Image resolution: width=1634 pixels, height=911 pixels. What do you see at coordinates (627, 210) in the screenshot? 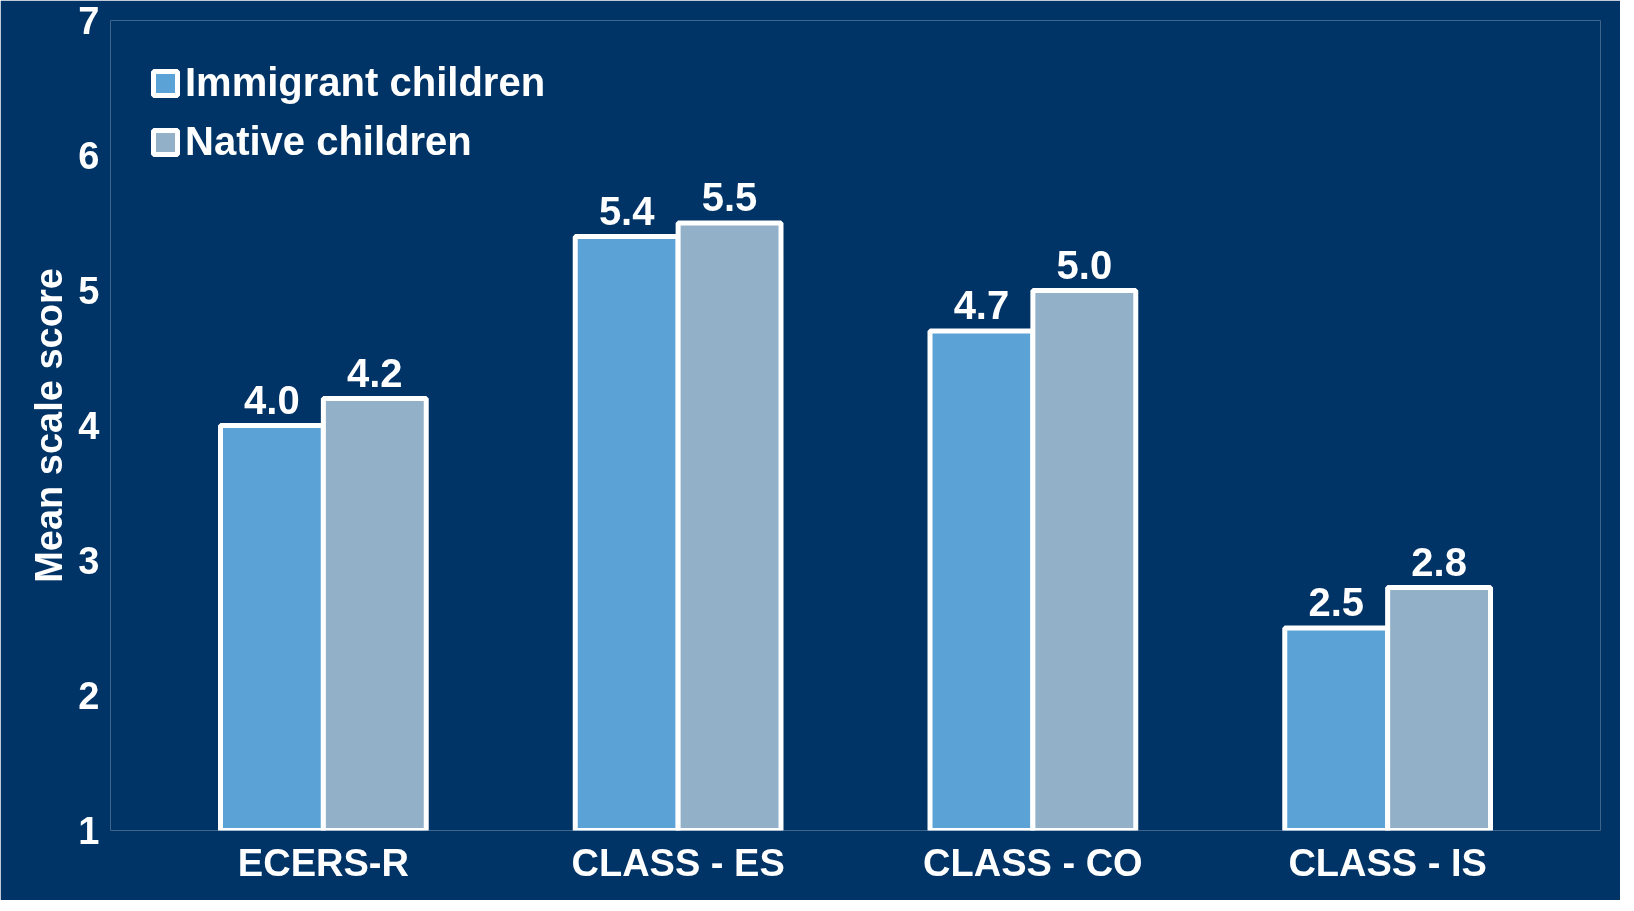
I see `data-label: 5.4` at bounding box center [627, 210].